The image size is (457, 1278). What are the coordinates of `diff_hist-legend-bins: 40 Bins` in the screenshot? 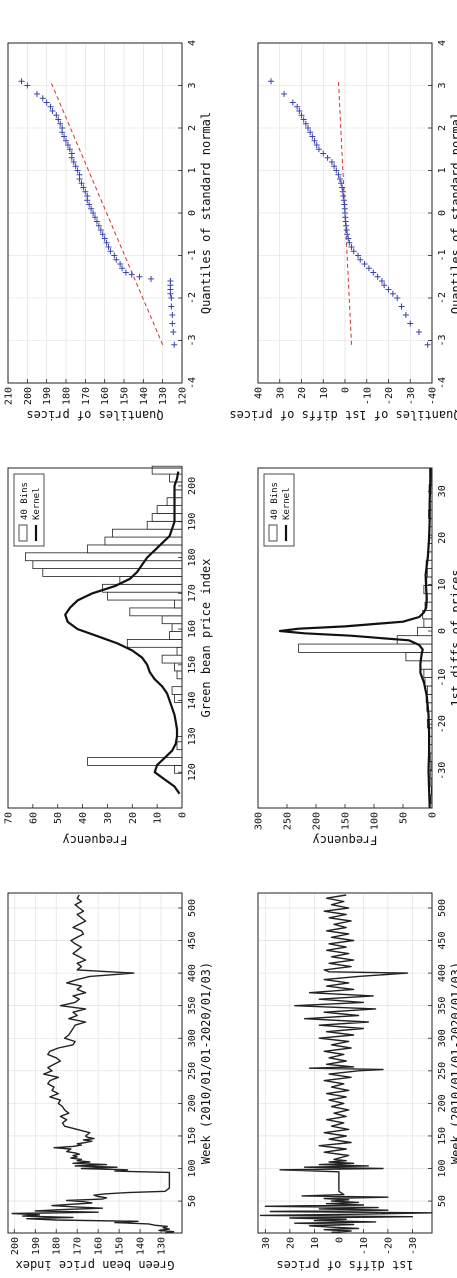 It's located at (275, 501).